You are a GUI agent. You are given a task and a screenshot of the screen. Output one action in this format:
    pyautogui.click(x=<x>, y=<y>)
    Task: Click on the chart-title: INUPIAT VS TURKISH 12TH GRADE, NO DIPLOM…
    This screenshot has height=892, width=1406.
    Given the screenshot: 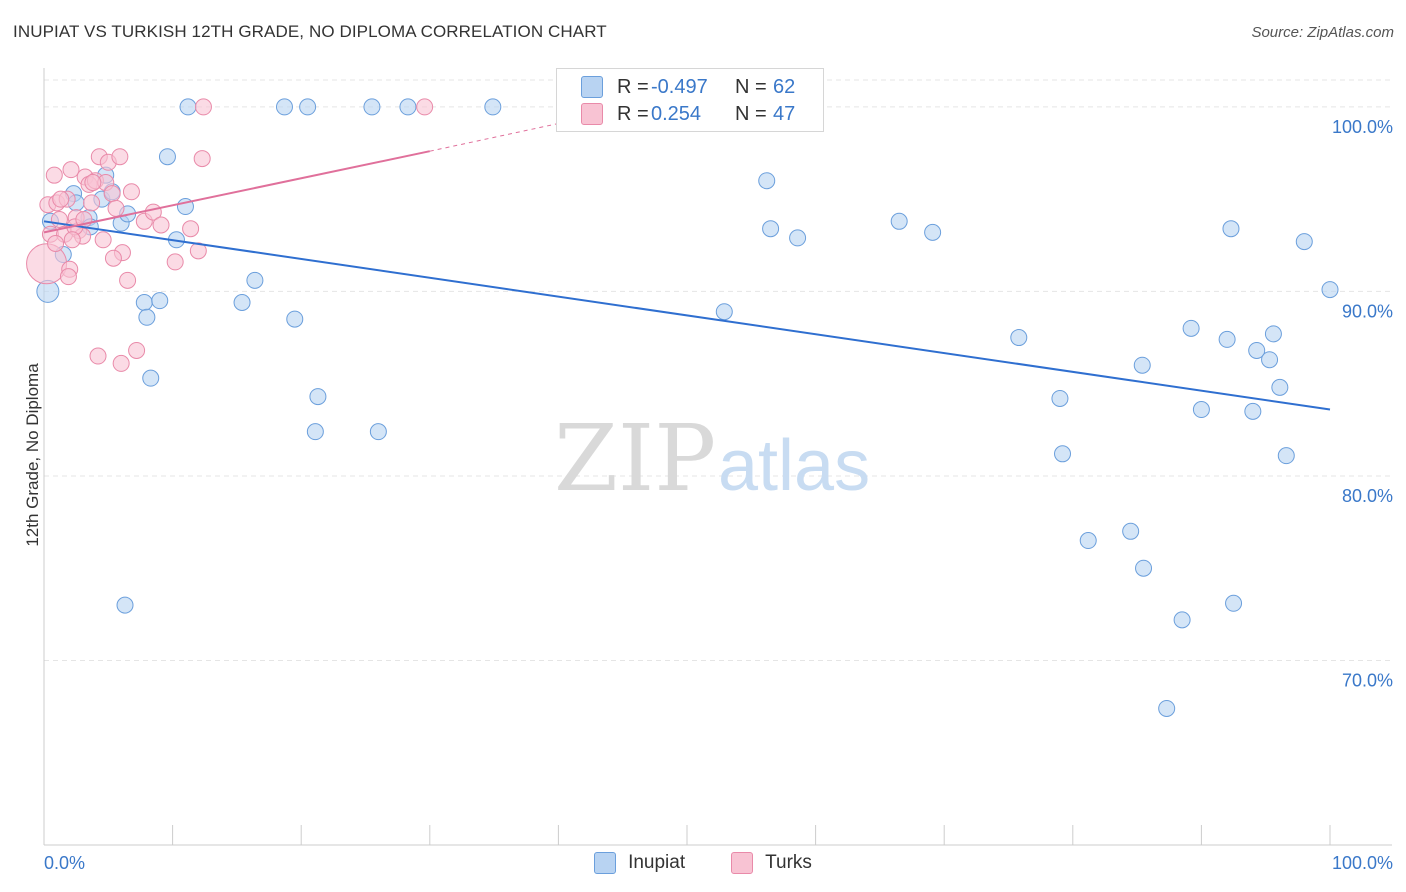 What is the action you would take?
    pyautogui.click(x=310, y=31)
    